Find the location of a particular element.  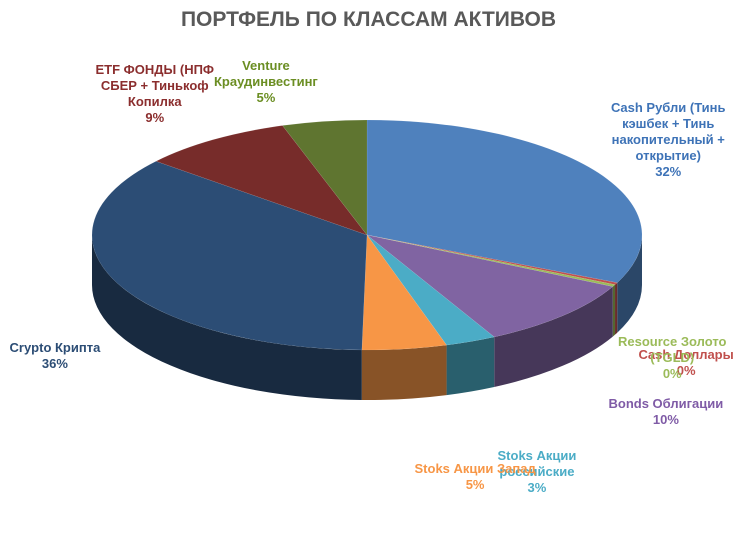

slice-label-3: Bonds Облигации 10% is located at coordinates (666, 412).